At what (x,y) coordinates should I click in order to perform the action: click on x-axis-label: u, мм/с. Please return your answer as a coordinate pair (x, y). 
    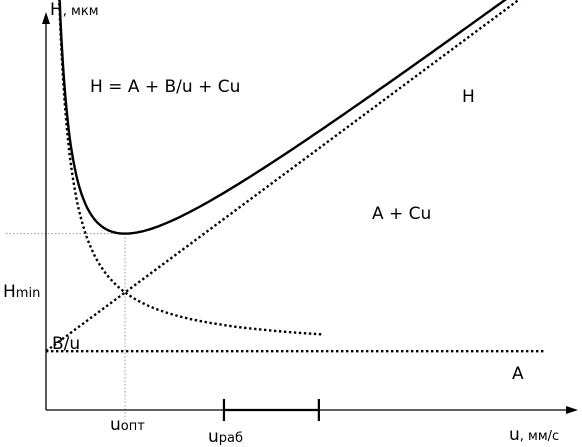
    Looking at the image, I should click on (534, 435).